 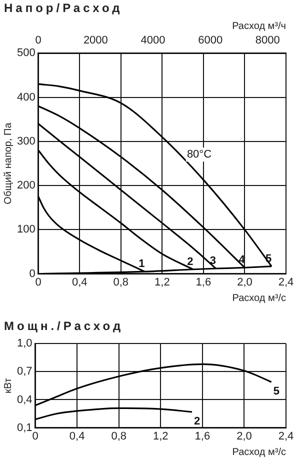 I want to click on chart-title: Напор/Расход, so click(x=63, y=8).